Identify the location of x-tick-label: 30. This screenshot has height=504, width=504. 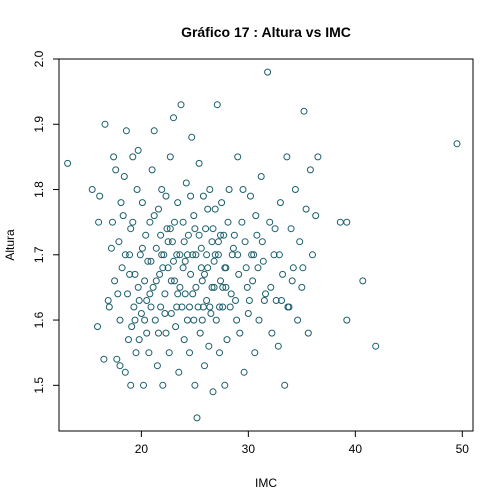
(249, 449).